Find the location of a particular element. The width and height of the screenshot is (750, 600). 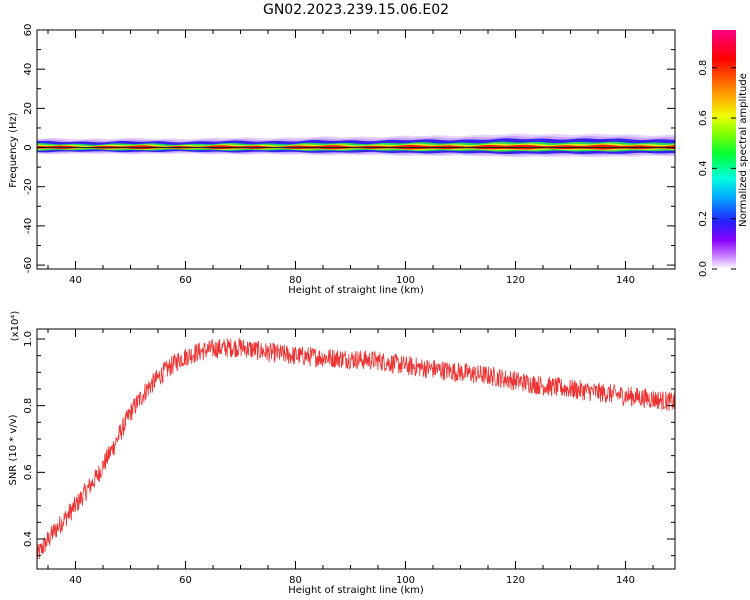

spectrogram-xtick-label: 120 is located at coordinates (515, 280).